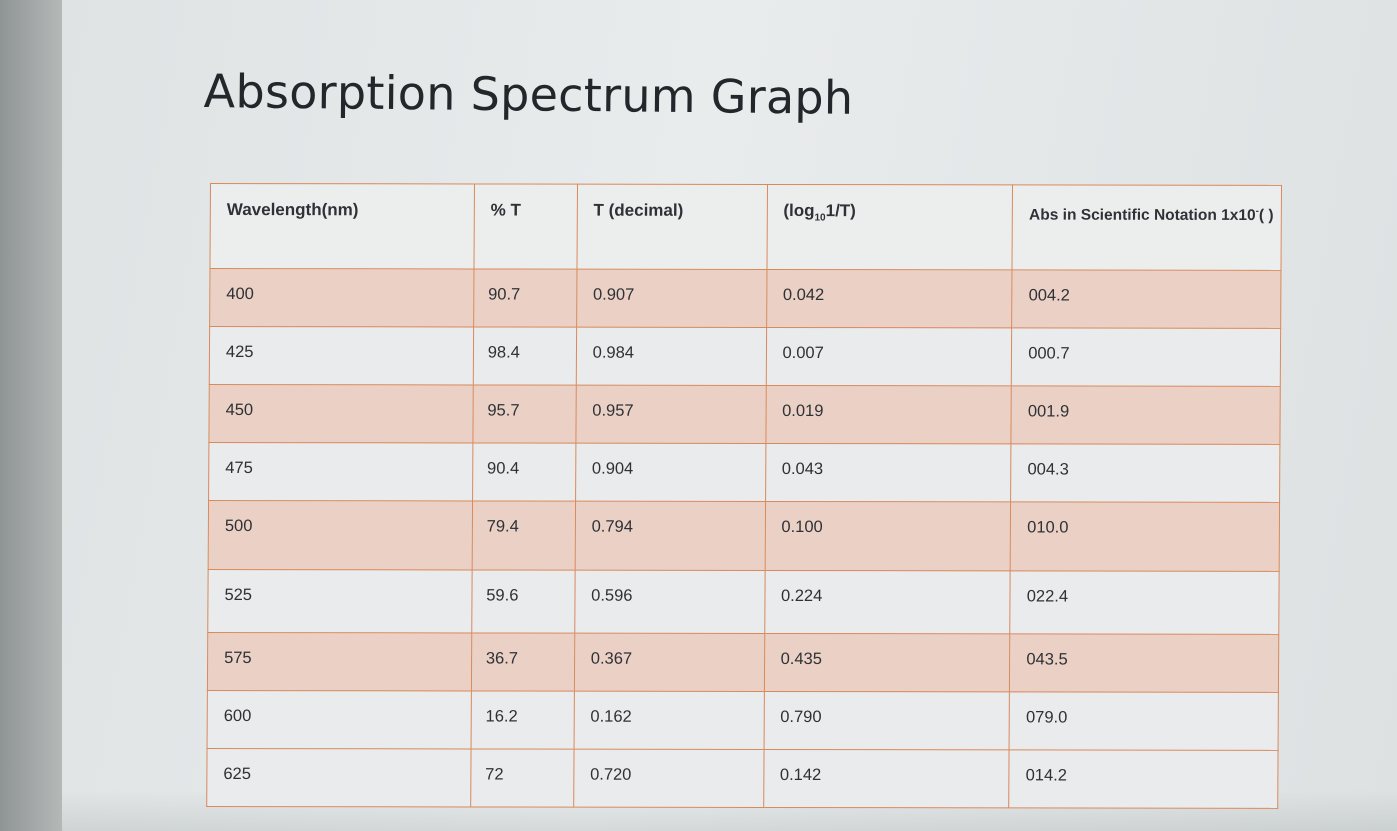  Describe the element at coordinates (341, 297) in the screenshot. I see `cell-wavelength: 400` at that location.